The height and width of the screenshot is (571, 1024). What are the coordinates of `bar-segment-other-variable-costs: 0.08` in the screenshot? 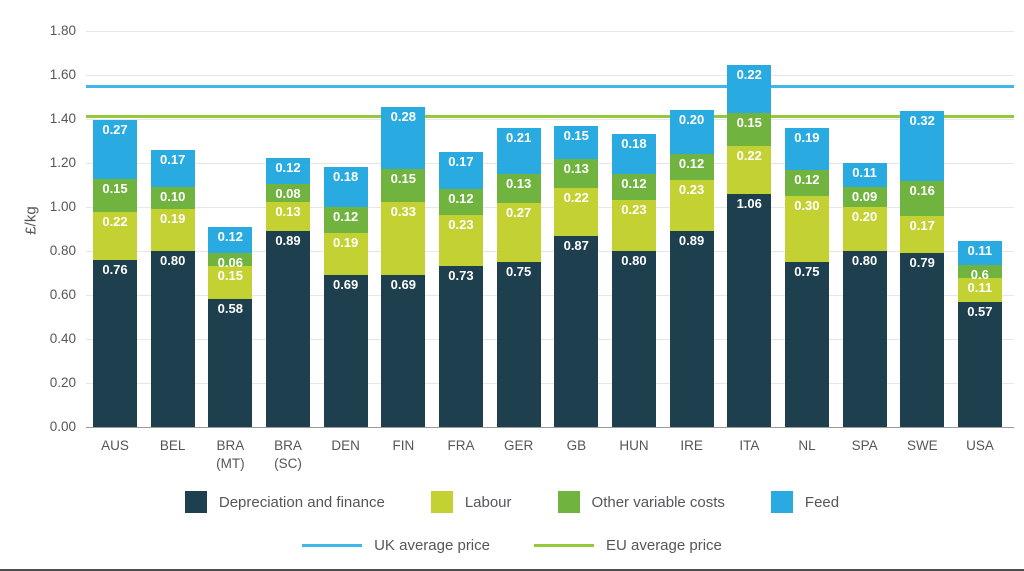 It's located at (287, 193).